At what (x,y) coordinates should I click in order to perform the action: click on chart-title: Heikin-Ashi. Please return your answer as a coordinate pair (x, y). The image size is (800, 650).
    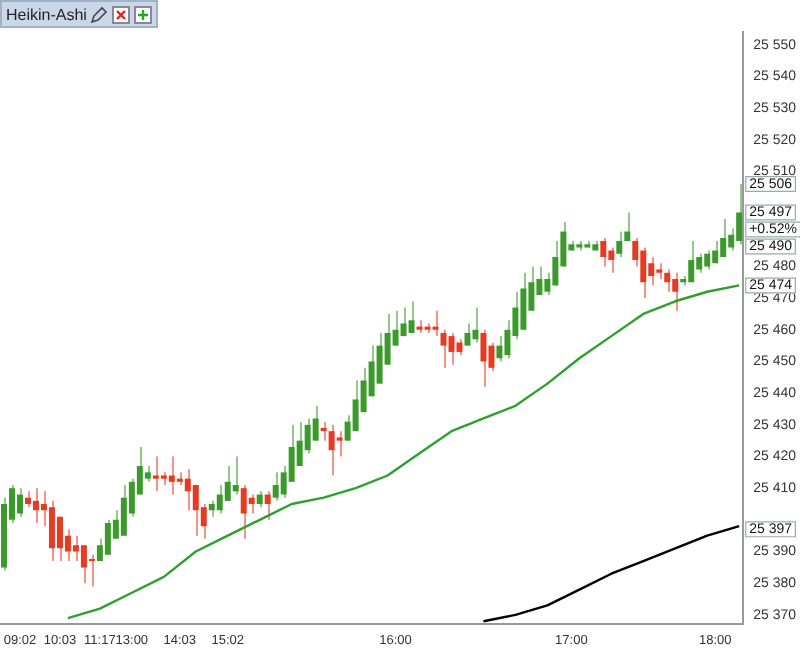
    Looking at the image, I should click on (46, 14).